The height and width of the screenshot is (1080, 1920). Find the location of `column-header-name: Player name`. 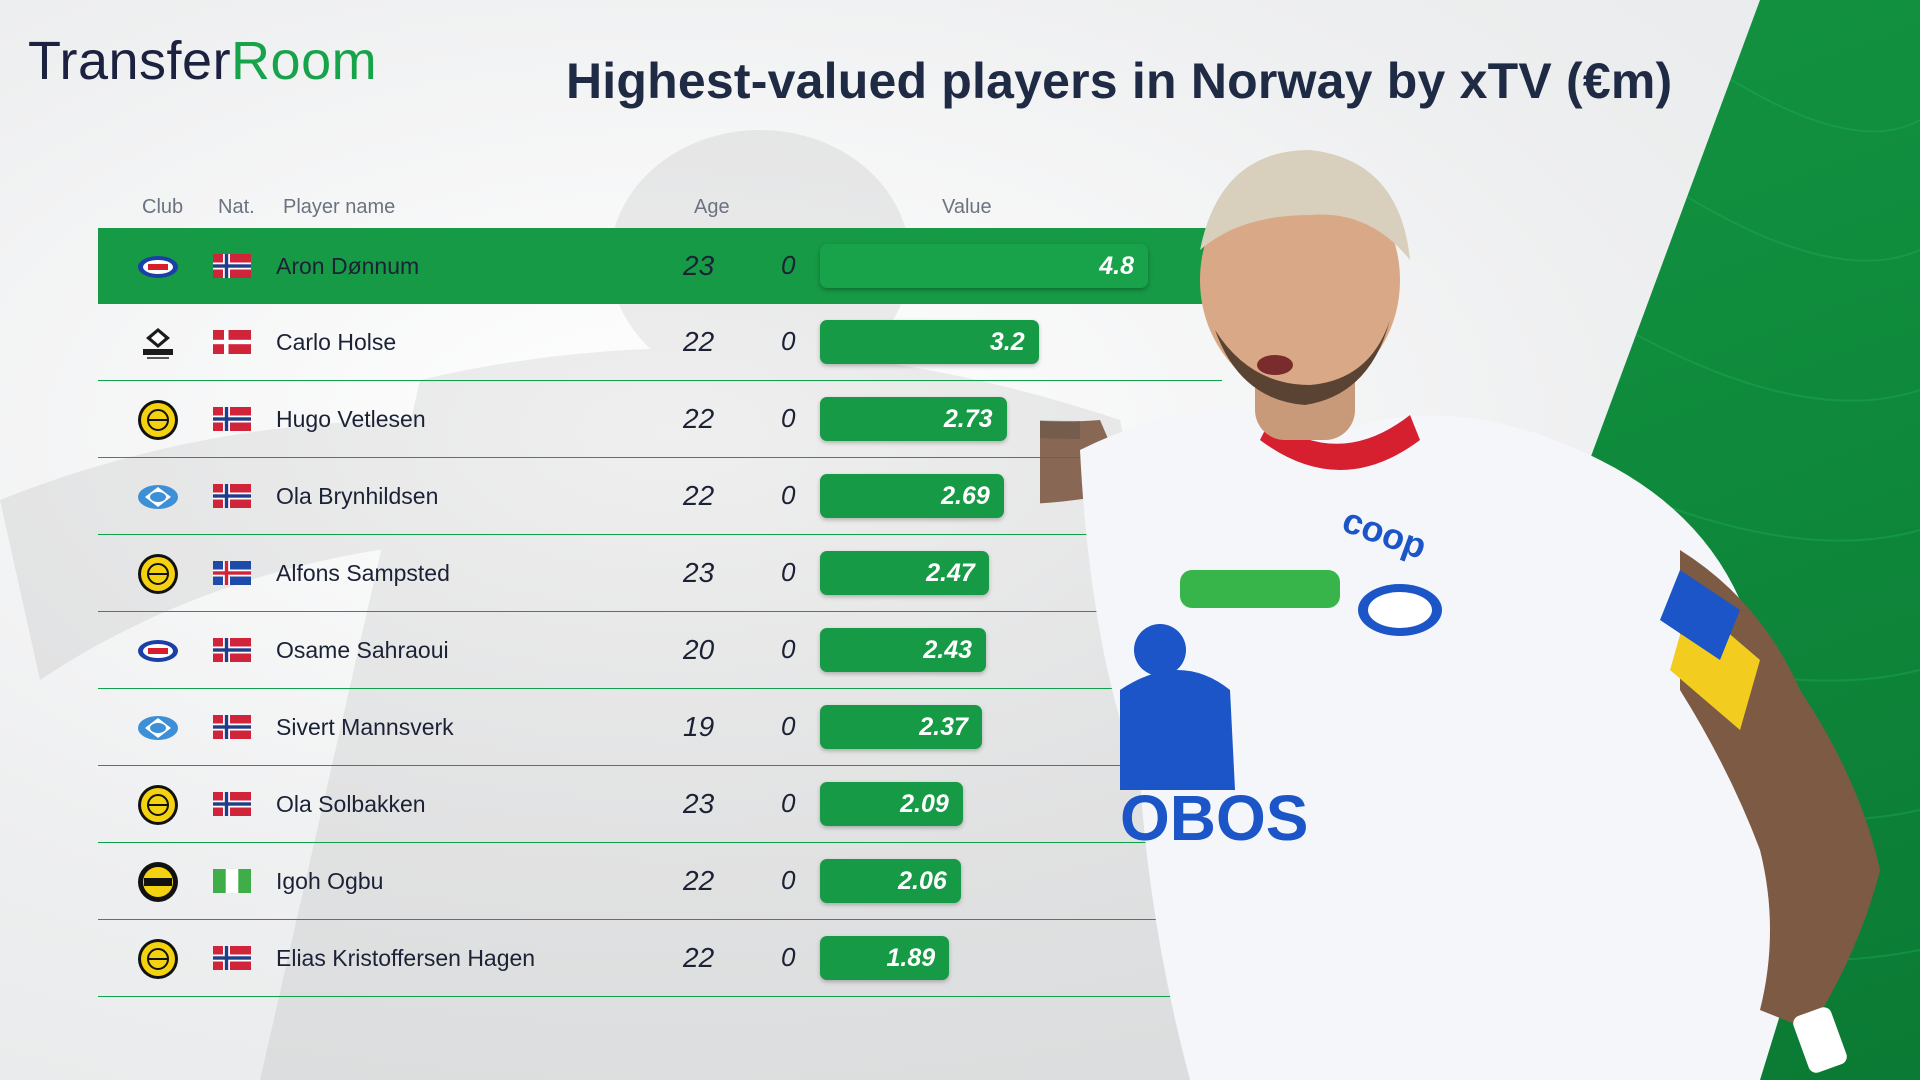

column-header-name: Player name is located at coordinates (339, 207).